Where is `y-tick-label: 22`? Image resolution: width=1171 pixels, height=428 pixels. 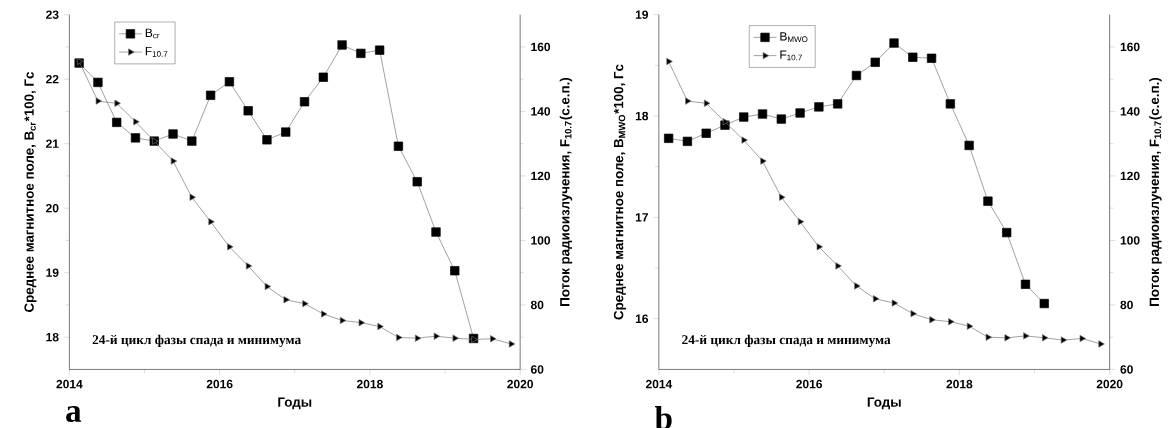 y-tick-label: 22 is located at coordinates (52, 79).